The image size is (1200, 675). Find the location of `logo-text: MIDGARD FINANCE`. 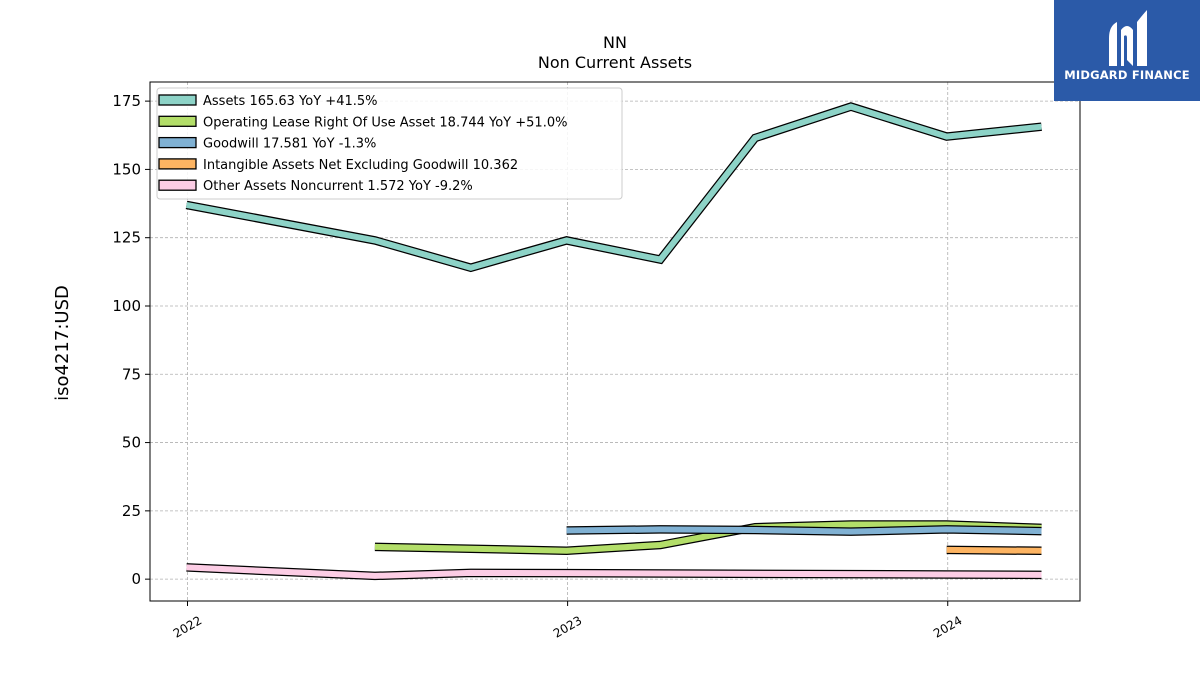

logo-text: MIDGARD FINANCE is located at coordinates (1127, 75).